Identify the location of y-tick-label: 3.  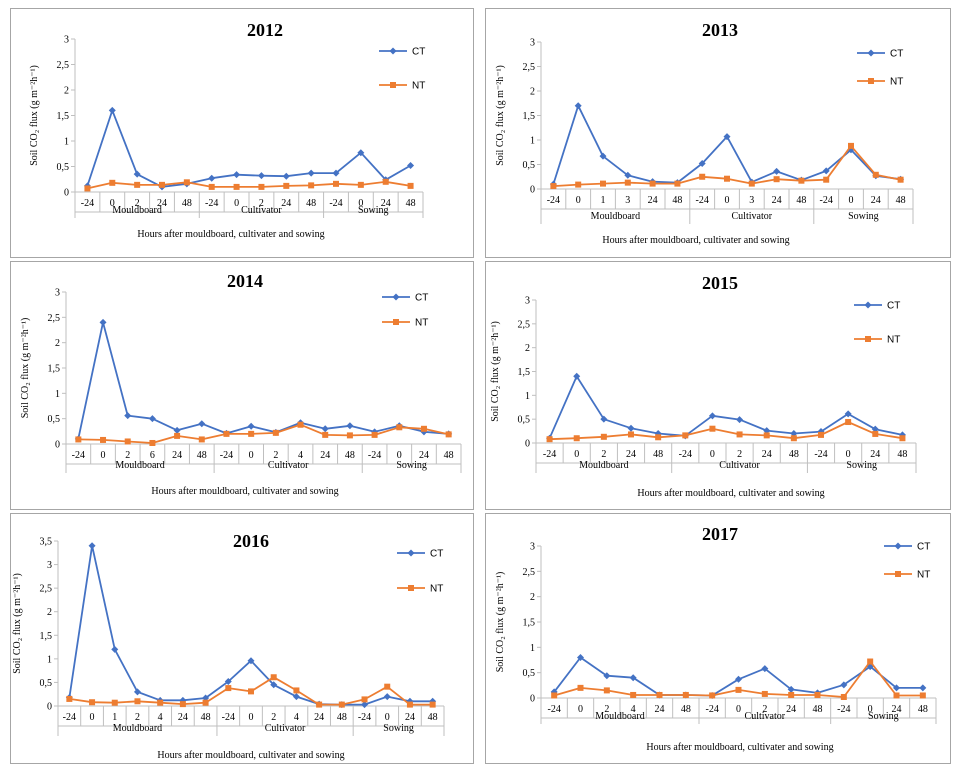
(532, 43).